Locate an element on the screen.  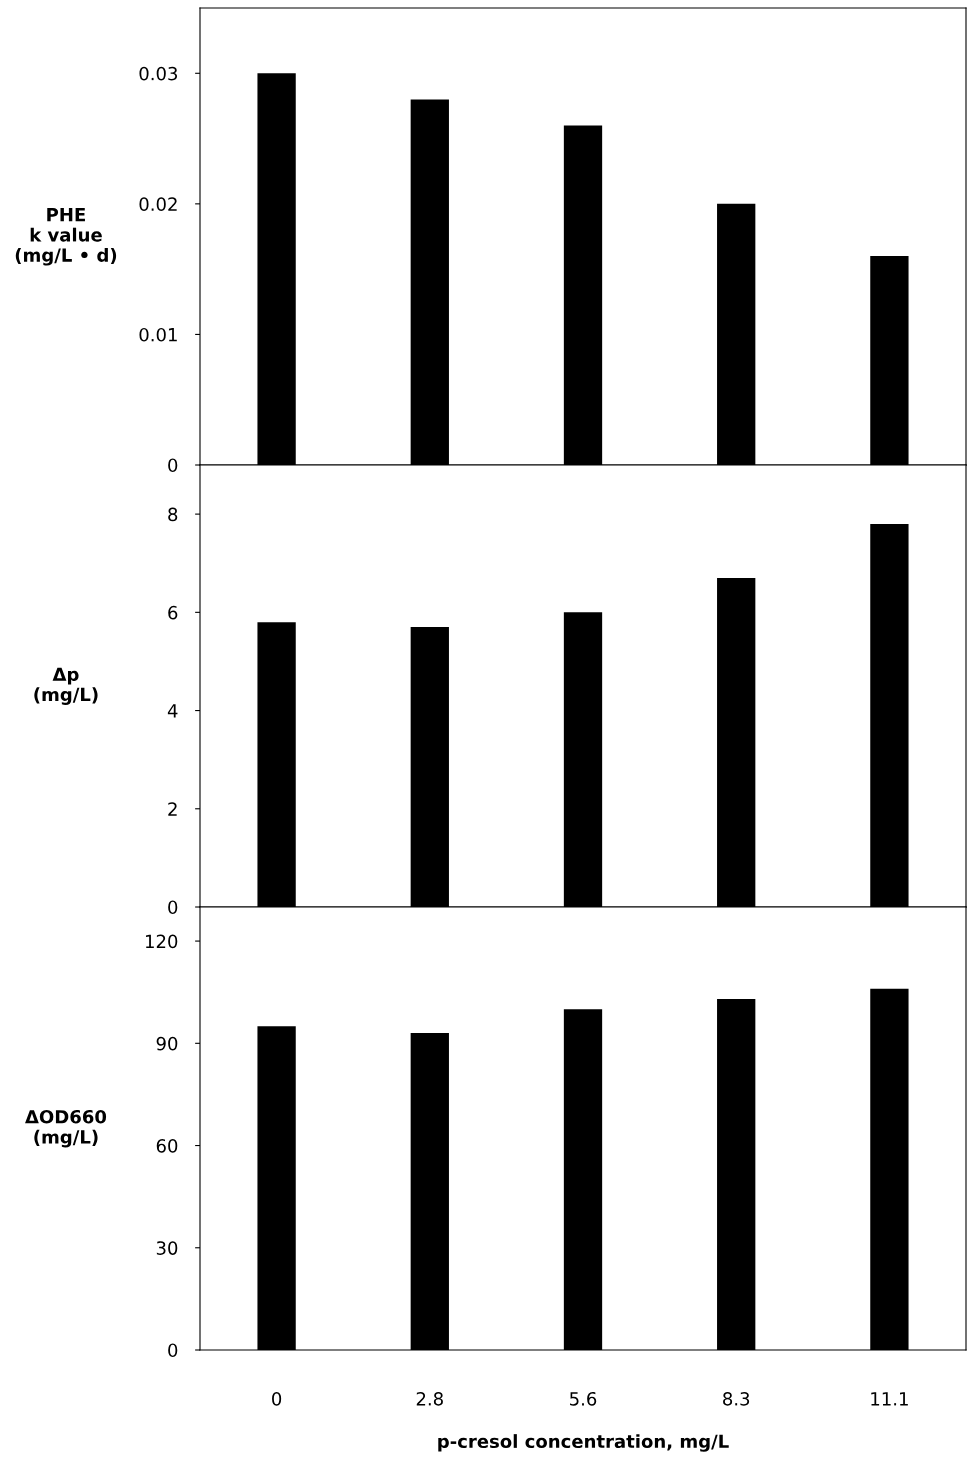
y-tick-label: 0.01 is located at coordinates (158, 334).